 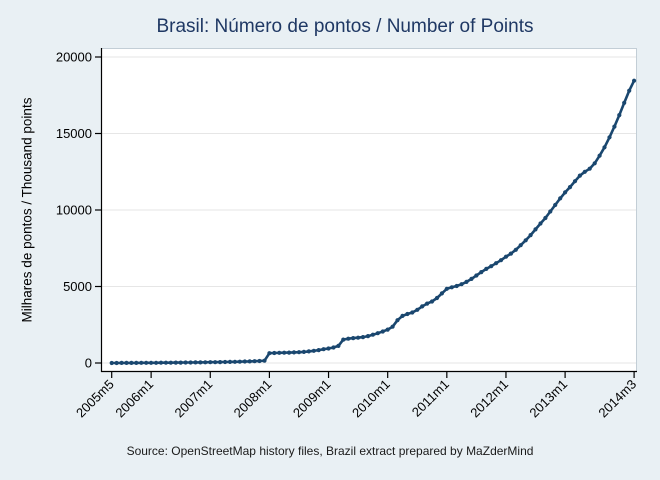 I want to click on x-tick-label: 2009m1, so click(x=312, y=399).